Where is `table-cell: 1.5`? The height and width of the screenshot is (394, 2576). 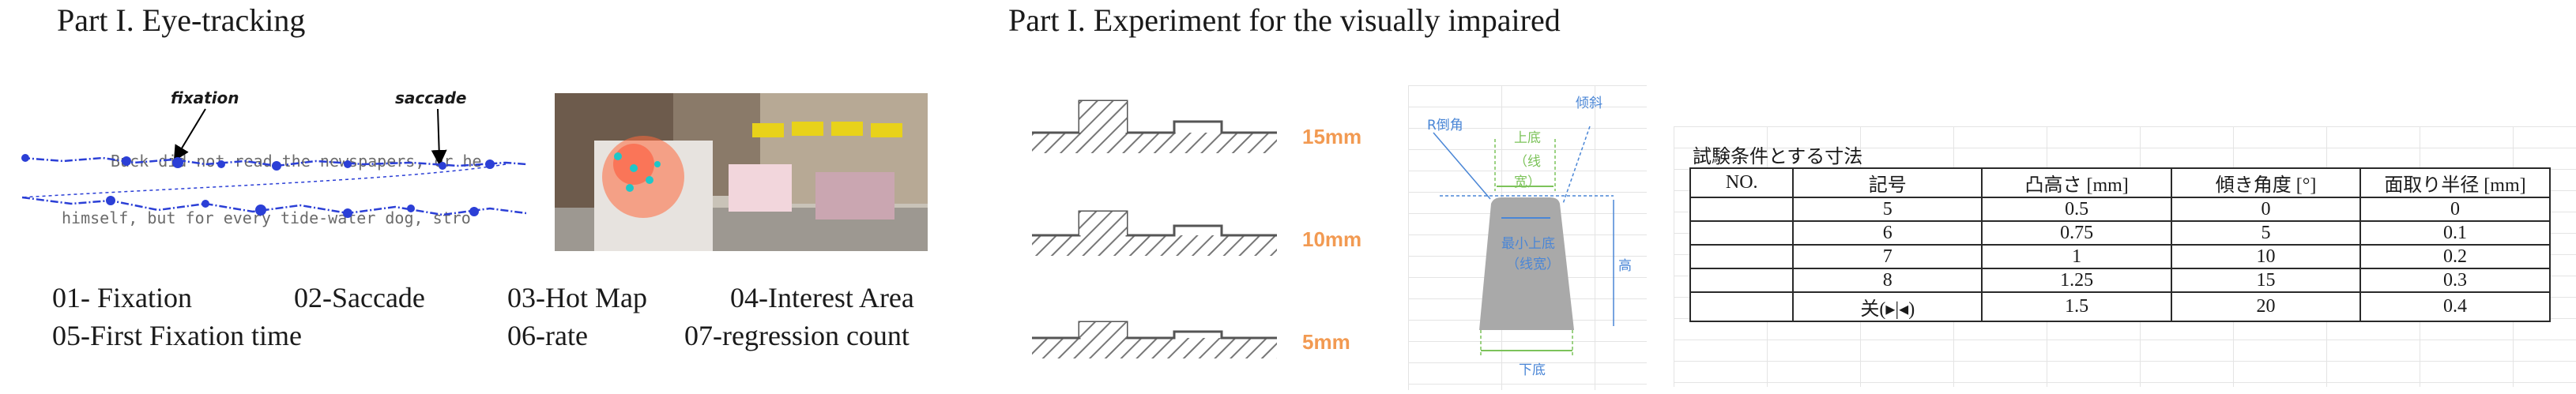
table-cell: 1.5 is located at coordinates (2077, 306).